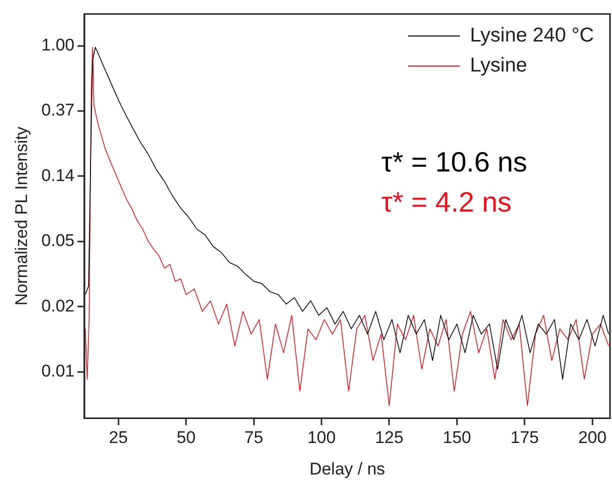 Image resolution: width=612 pixels, height=488 pixels. I want to click on x-tick-label: 150, so click(457, 438).